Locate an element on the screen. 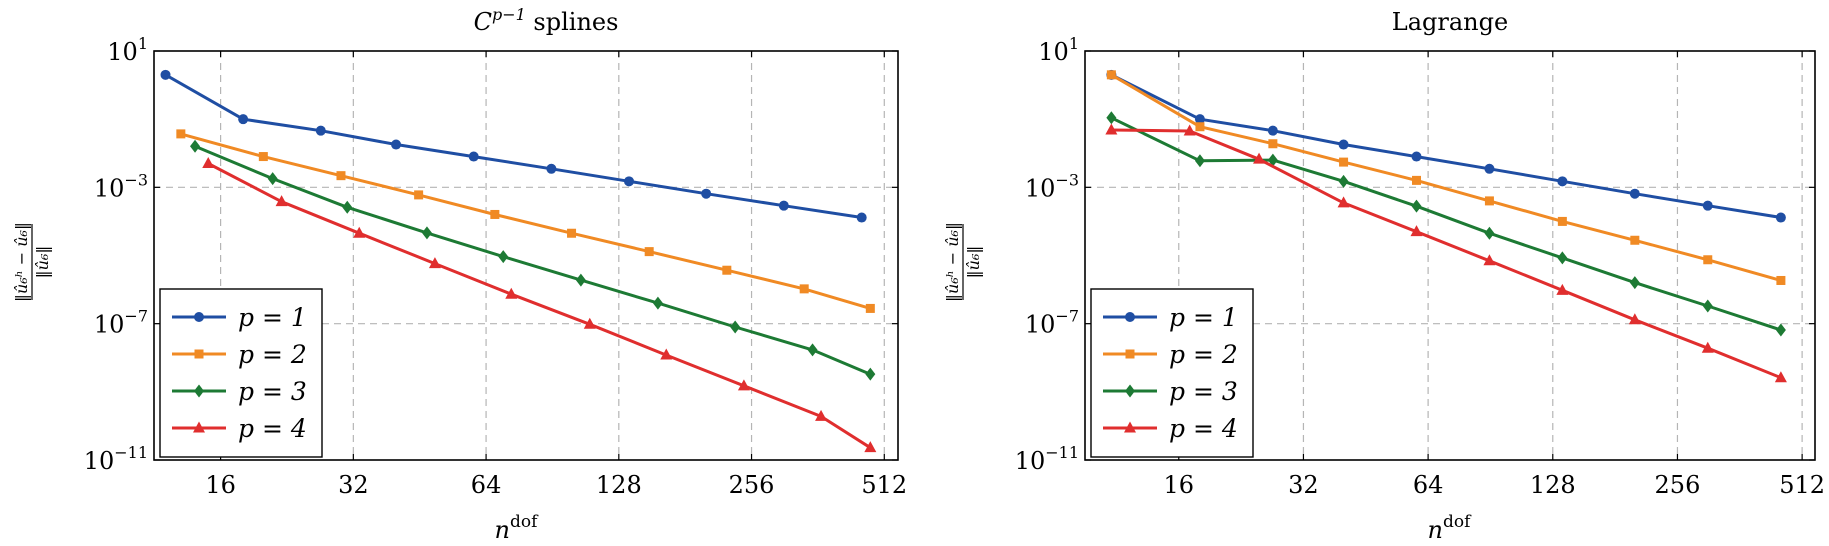 The height and width of the screenshot is (546, 1829). series-square is located at coordinates (1446, 177).